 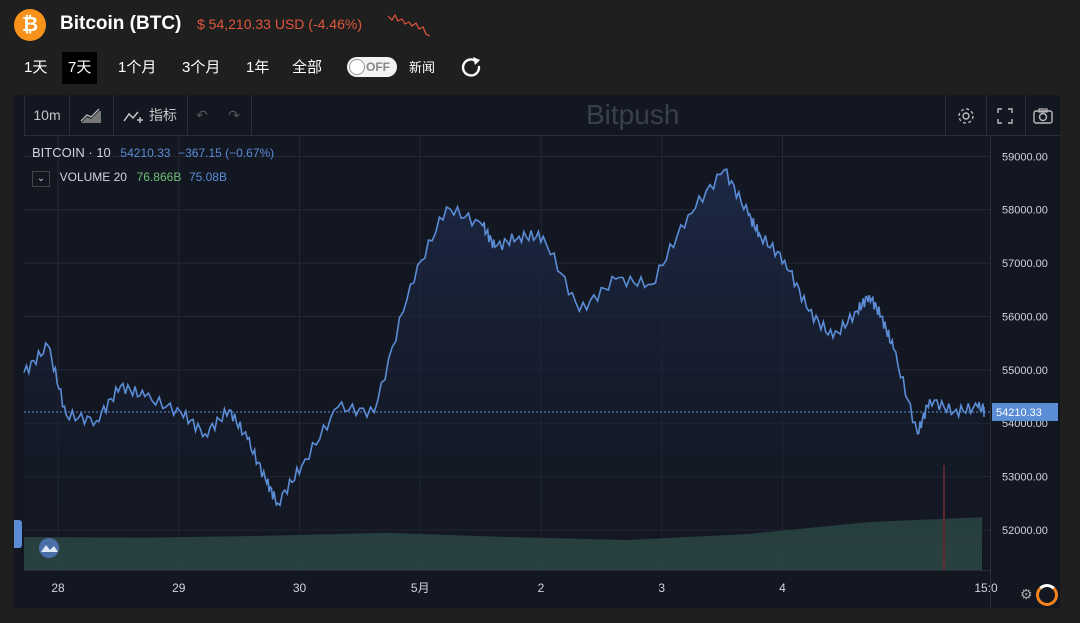 I want to click on x-tick-label: 29, so click(x=179, y=588).